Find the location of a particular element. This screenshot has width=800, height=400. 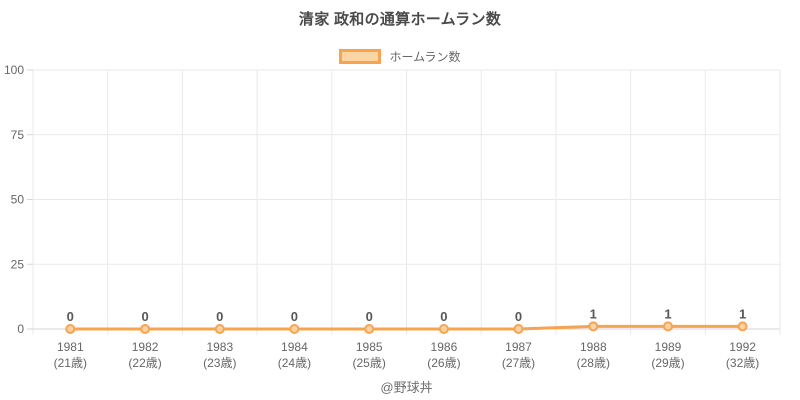

x-tick-sublabel: (28歳) is located at coordinates (593, 363).